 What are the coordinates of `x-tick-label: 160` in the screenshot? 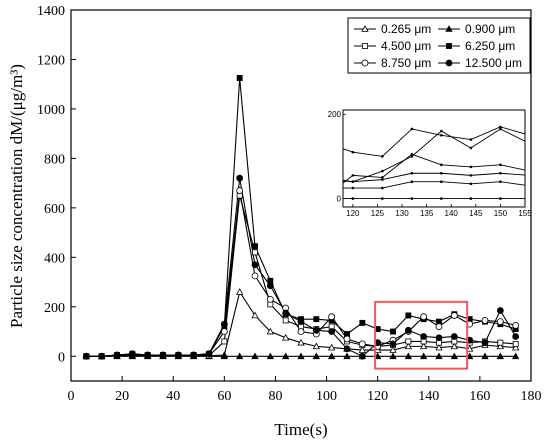 It's located at (479, 396).